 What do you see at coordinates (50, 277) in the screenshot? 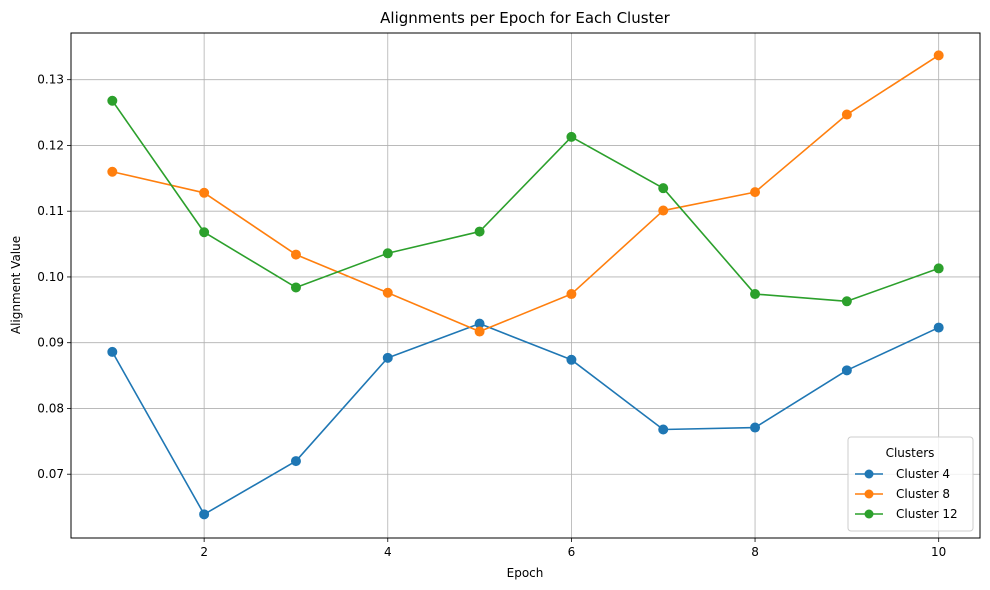
I see `y-tick-label: 0.10` at bounding box center [50, 277].